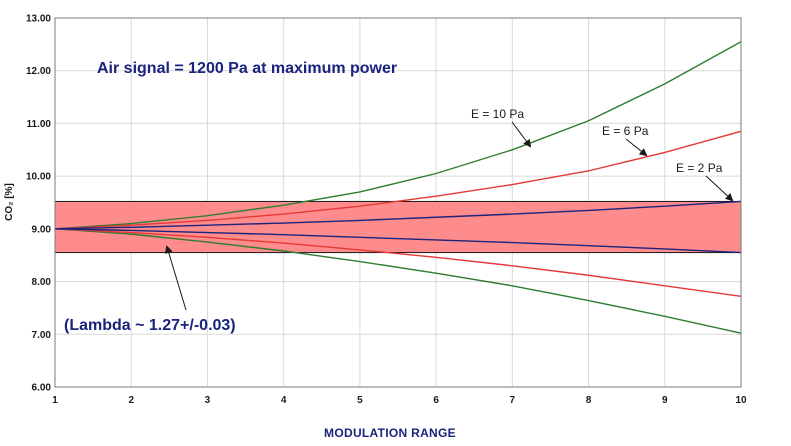 This screenshot has height=446, width=791. What do you see at coordinates (497, 114) in the screenshot?
I see `e10-label: E = 10 Pa` at bounding box center [497, 114].